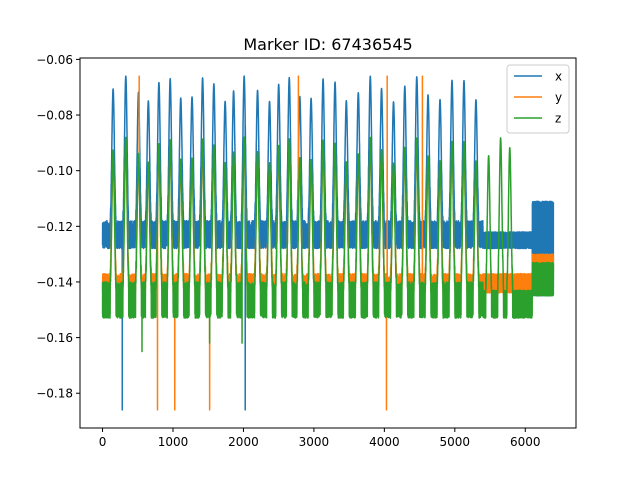  What do you see at coordinates (384, 442) in the screenshot?
I see `x-tick-label: 4000` at bounding box center [384, 442].